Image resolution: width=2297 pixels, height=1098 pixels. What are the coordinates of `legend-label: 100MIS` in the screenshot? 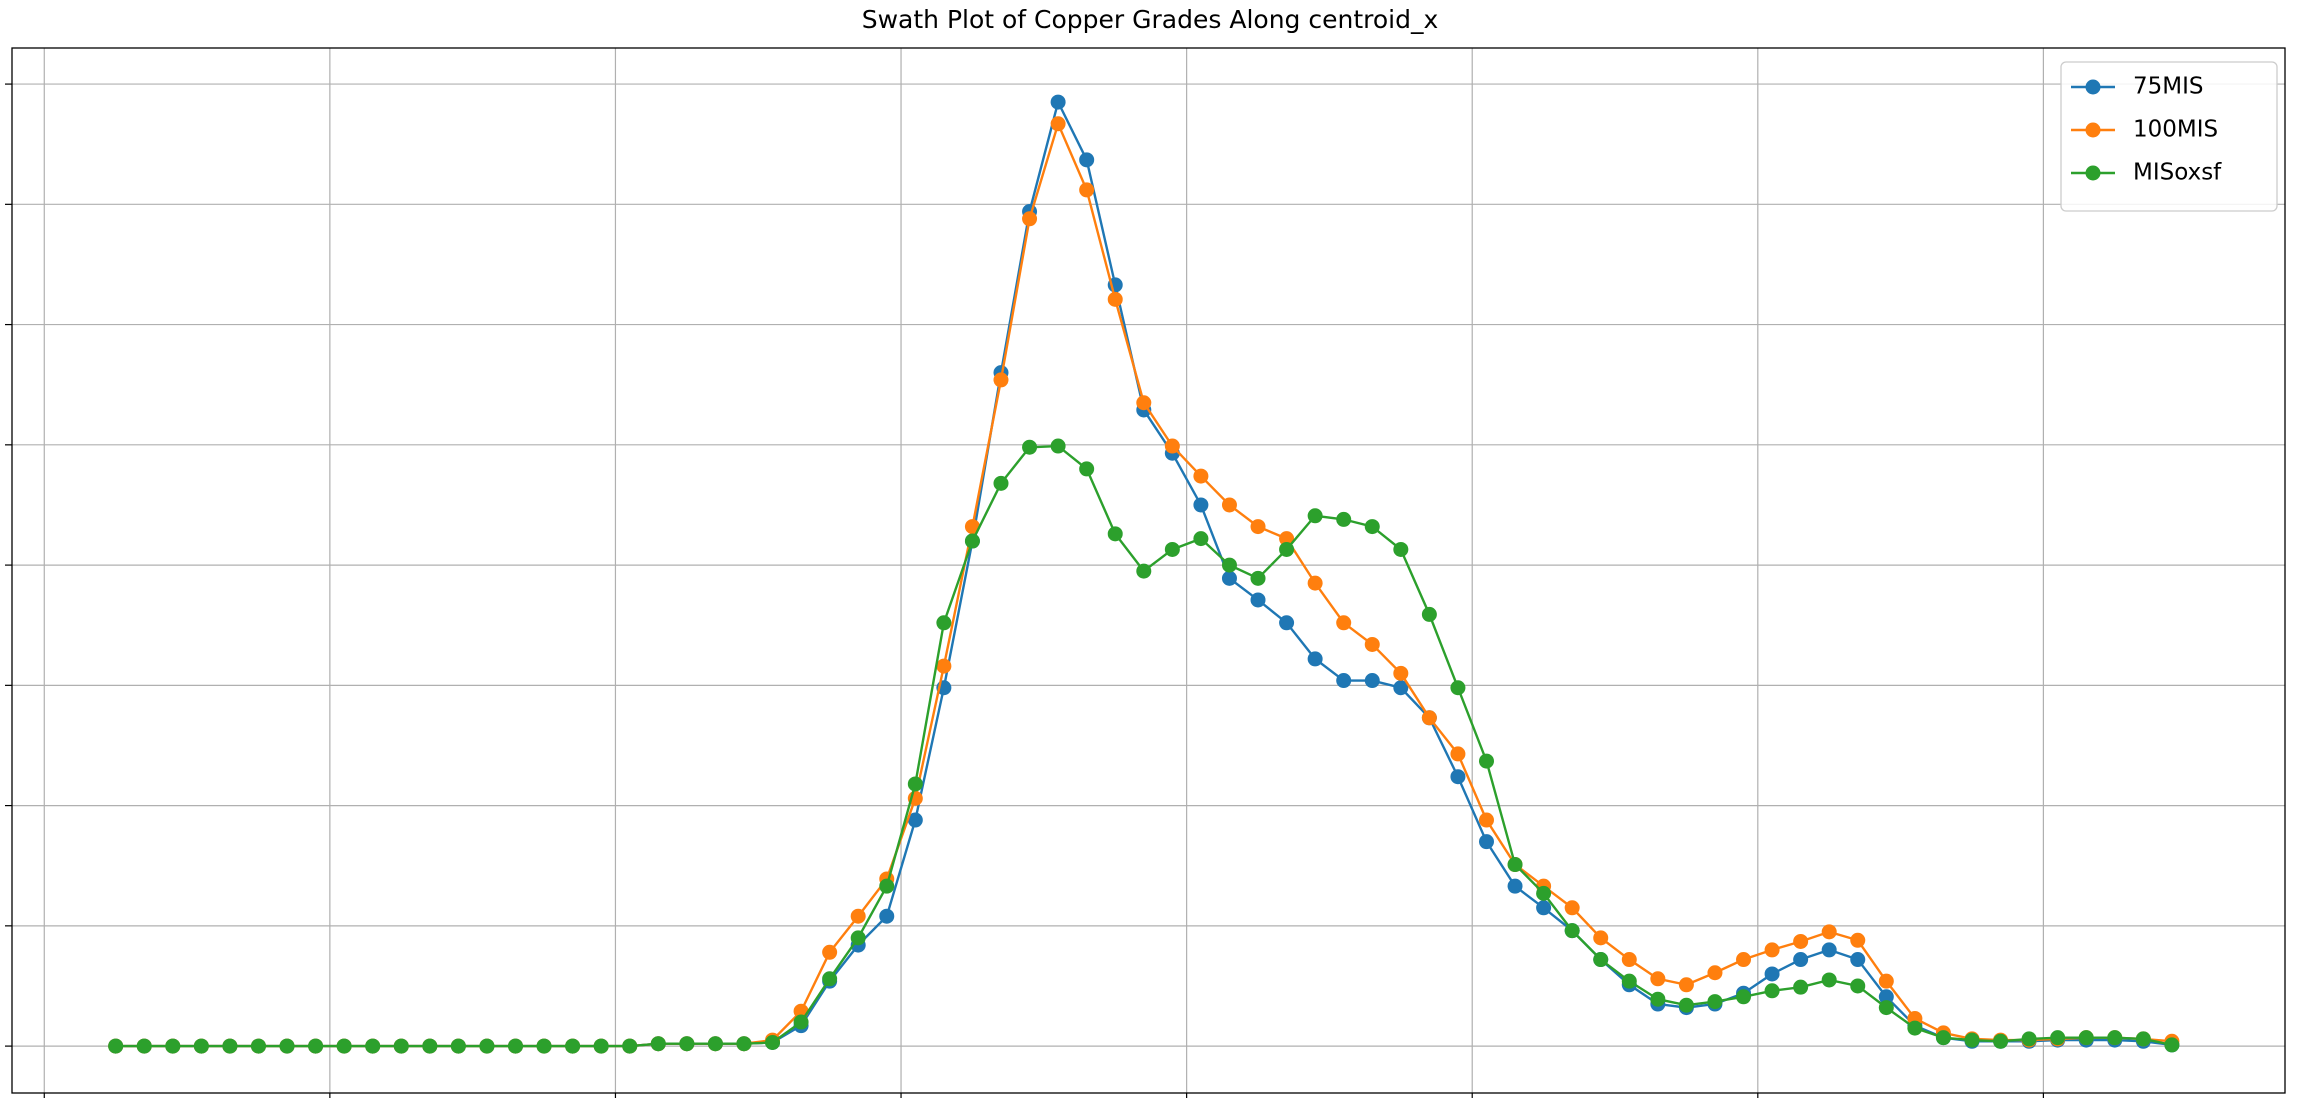 It's located at (2175, 130).